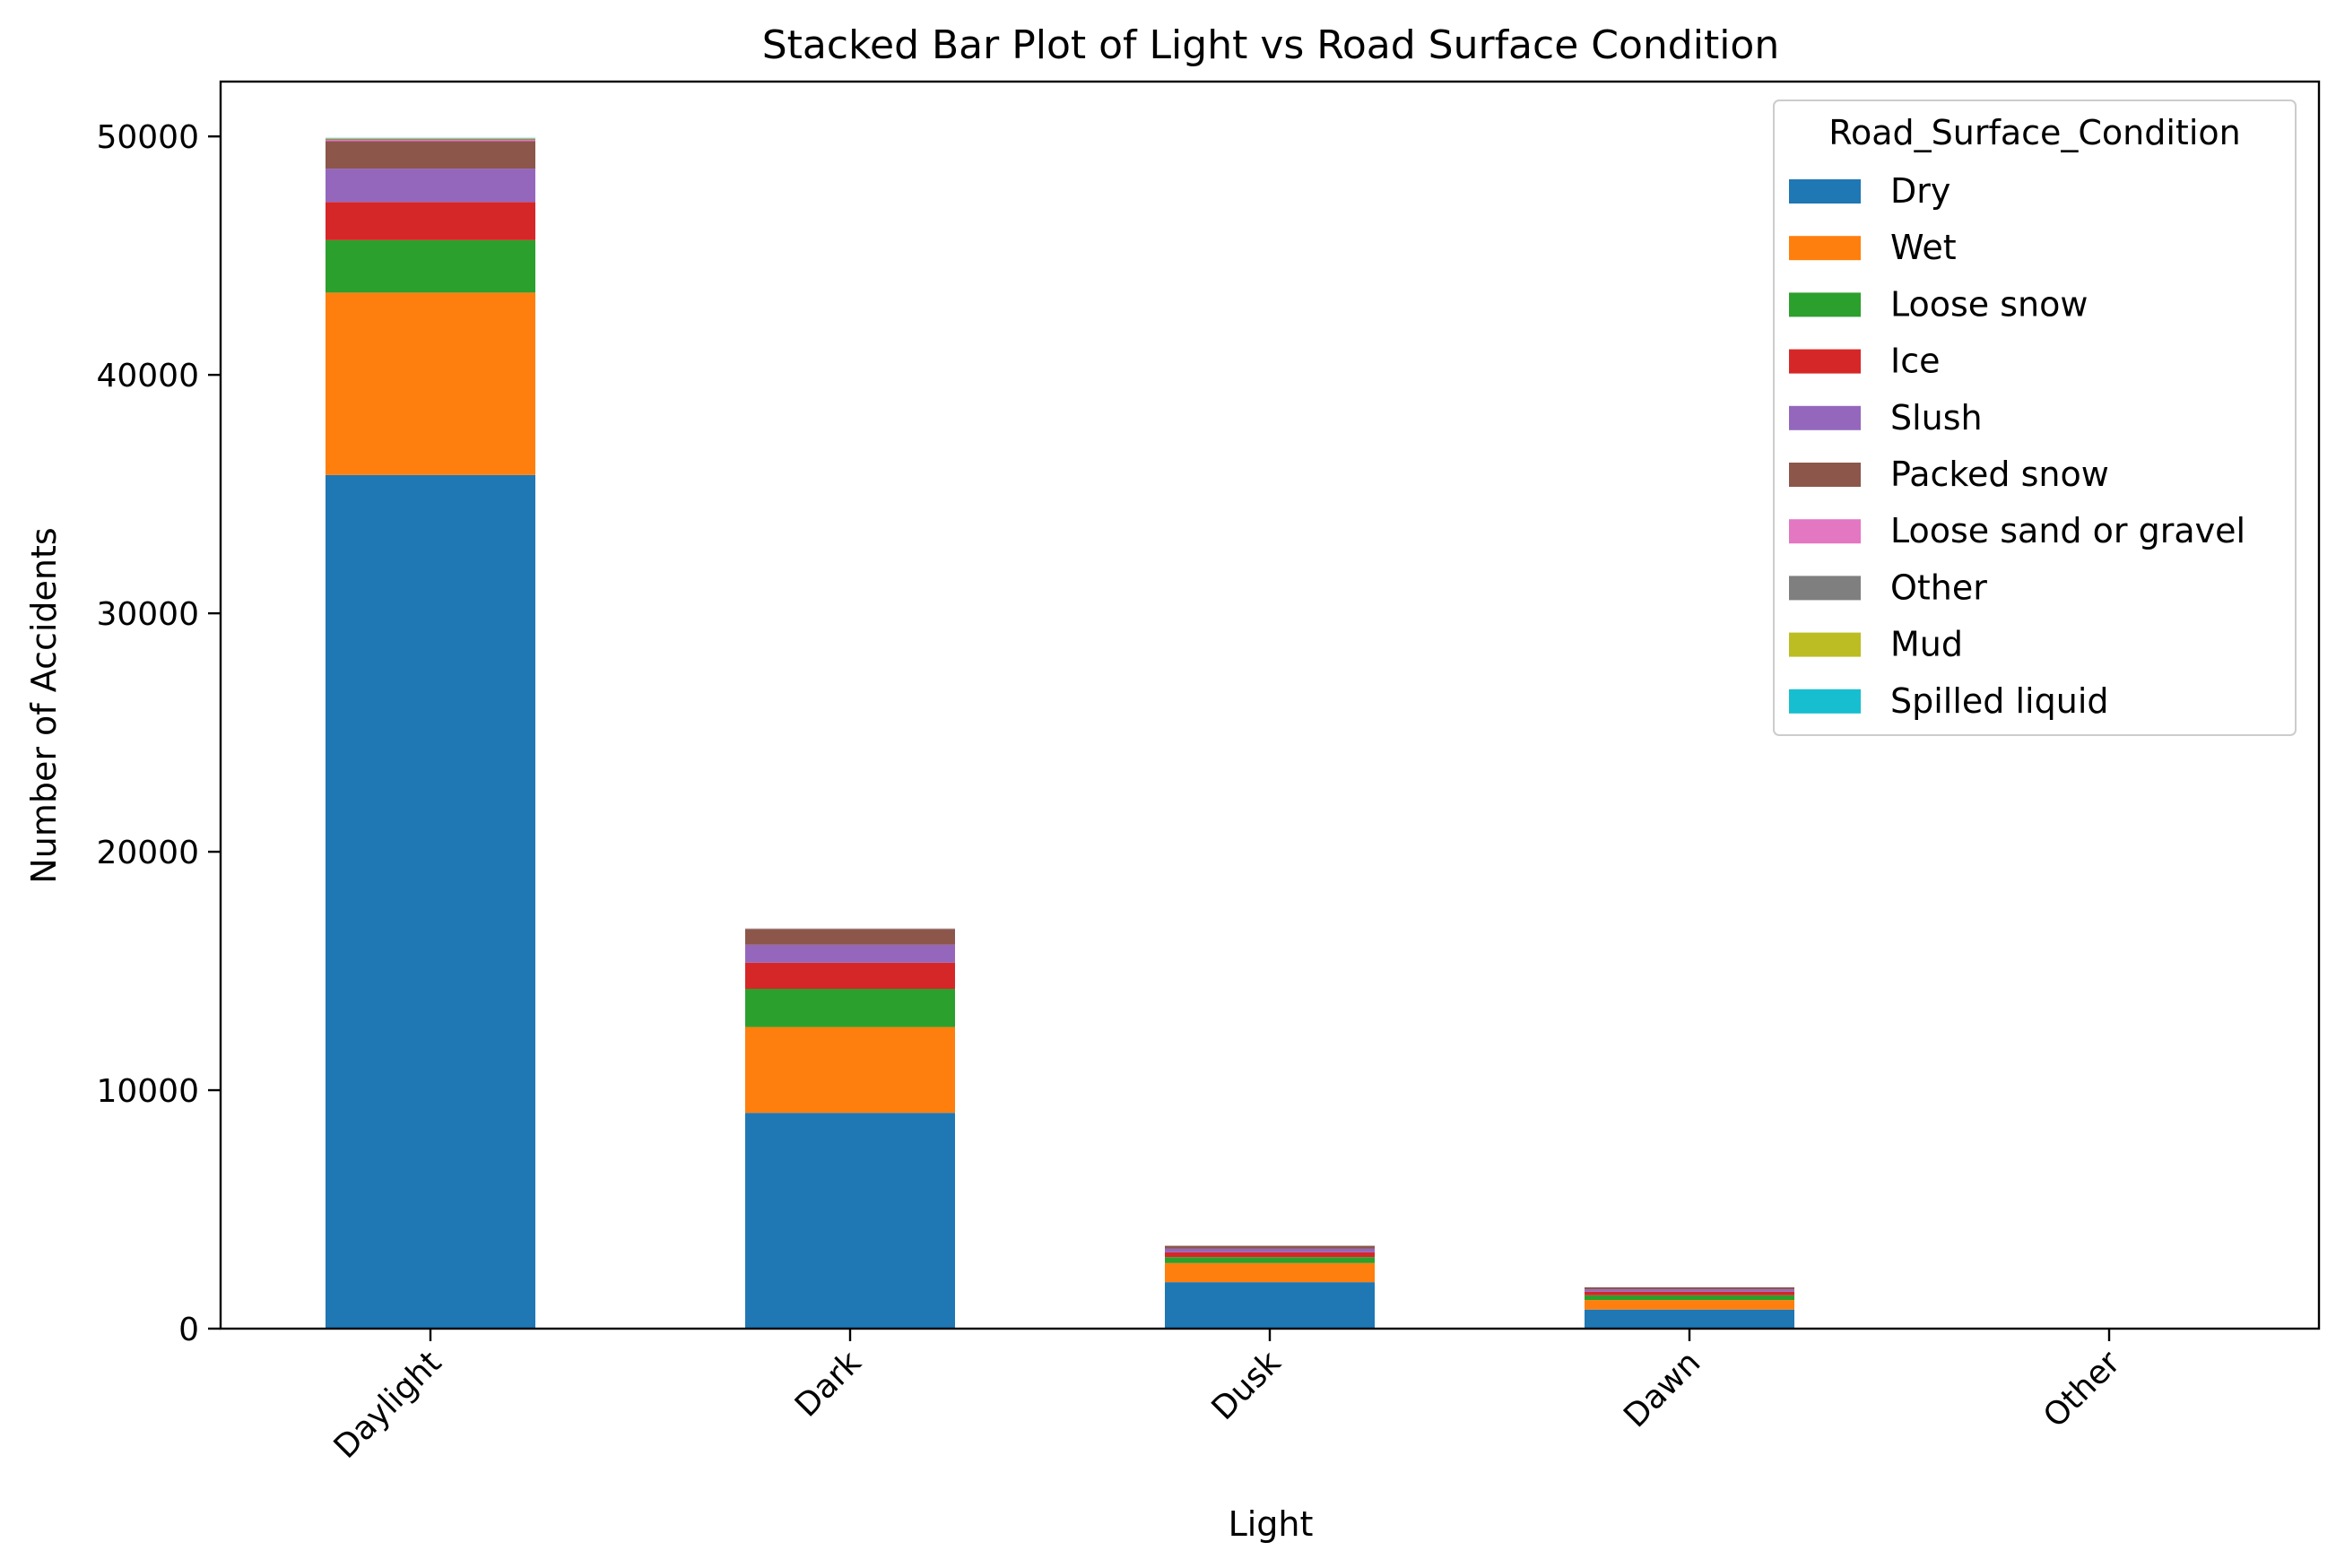  I want to click on bar-segment-daylight-wet, so click(430, 383).